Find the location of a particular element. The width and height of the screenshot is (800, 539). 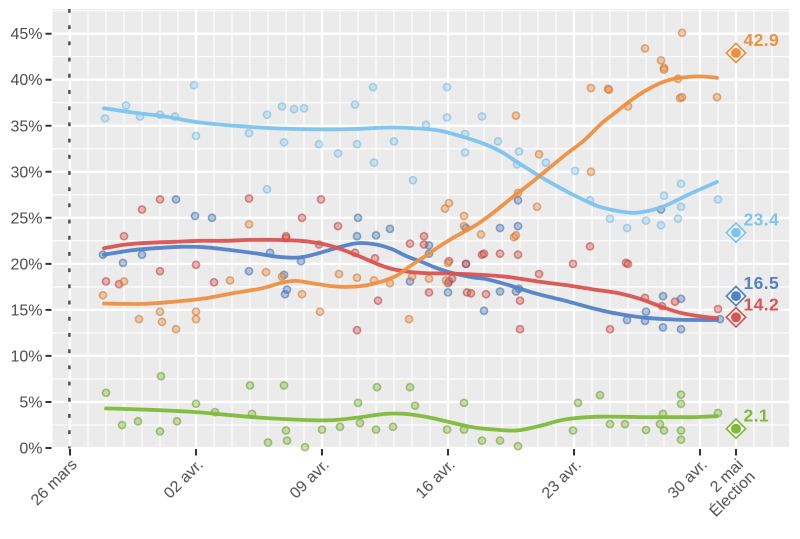

svg-text: 42.9 is located at coordinates (762, 40).